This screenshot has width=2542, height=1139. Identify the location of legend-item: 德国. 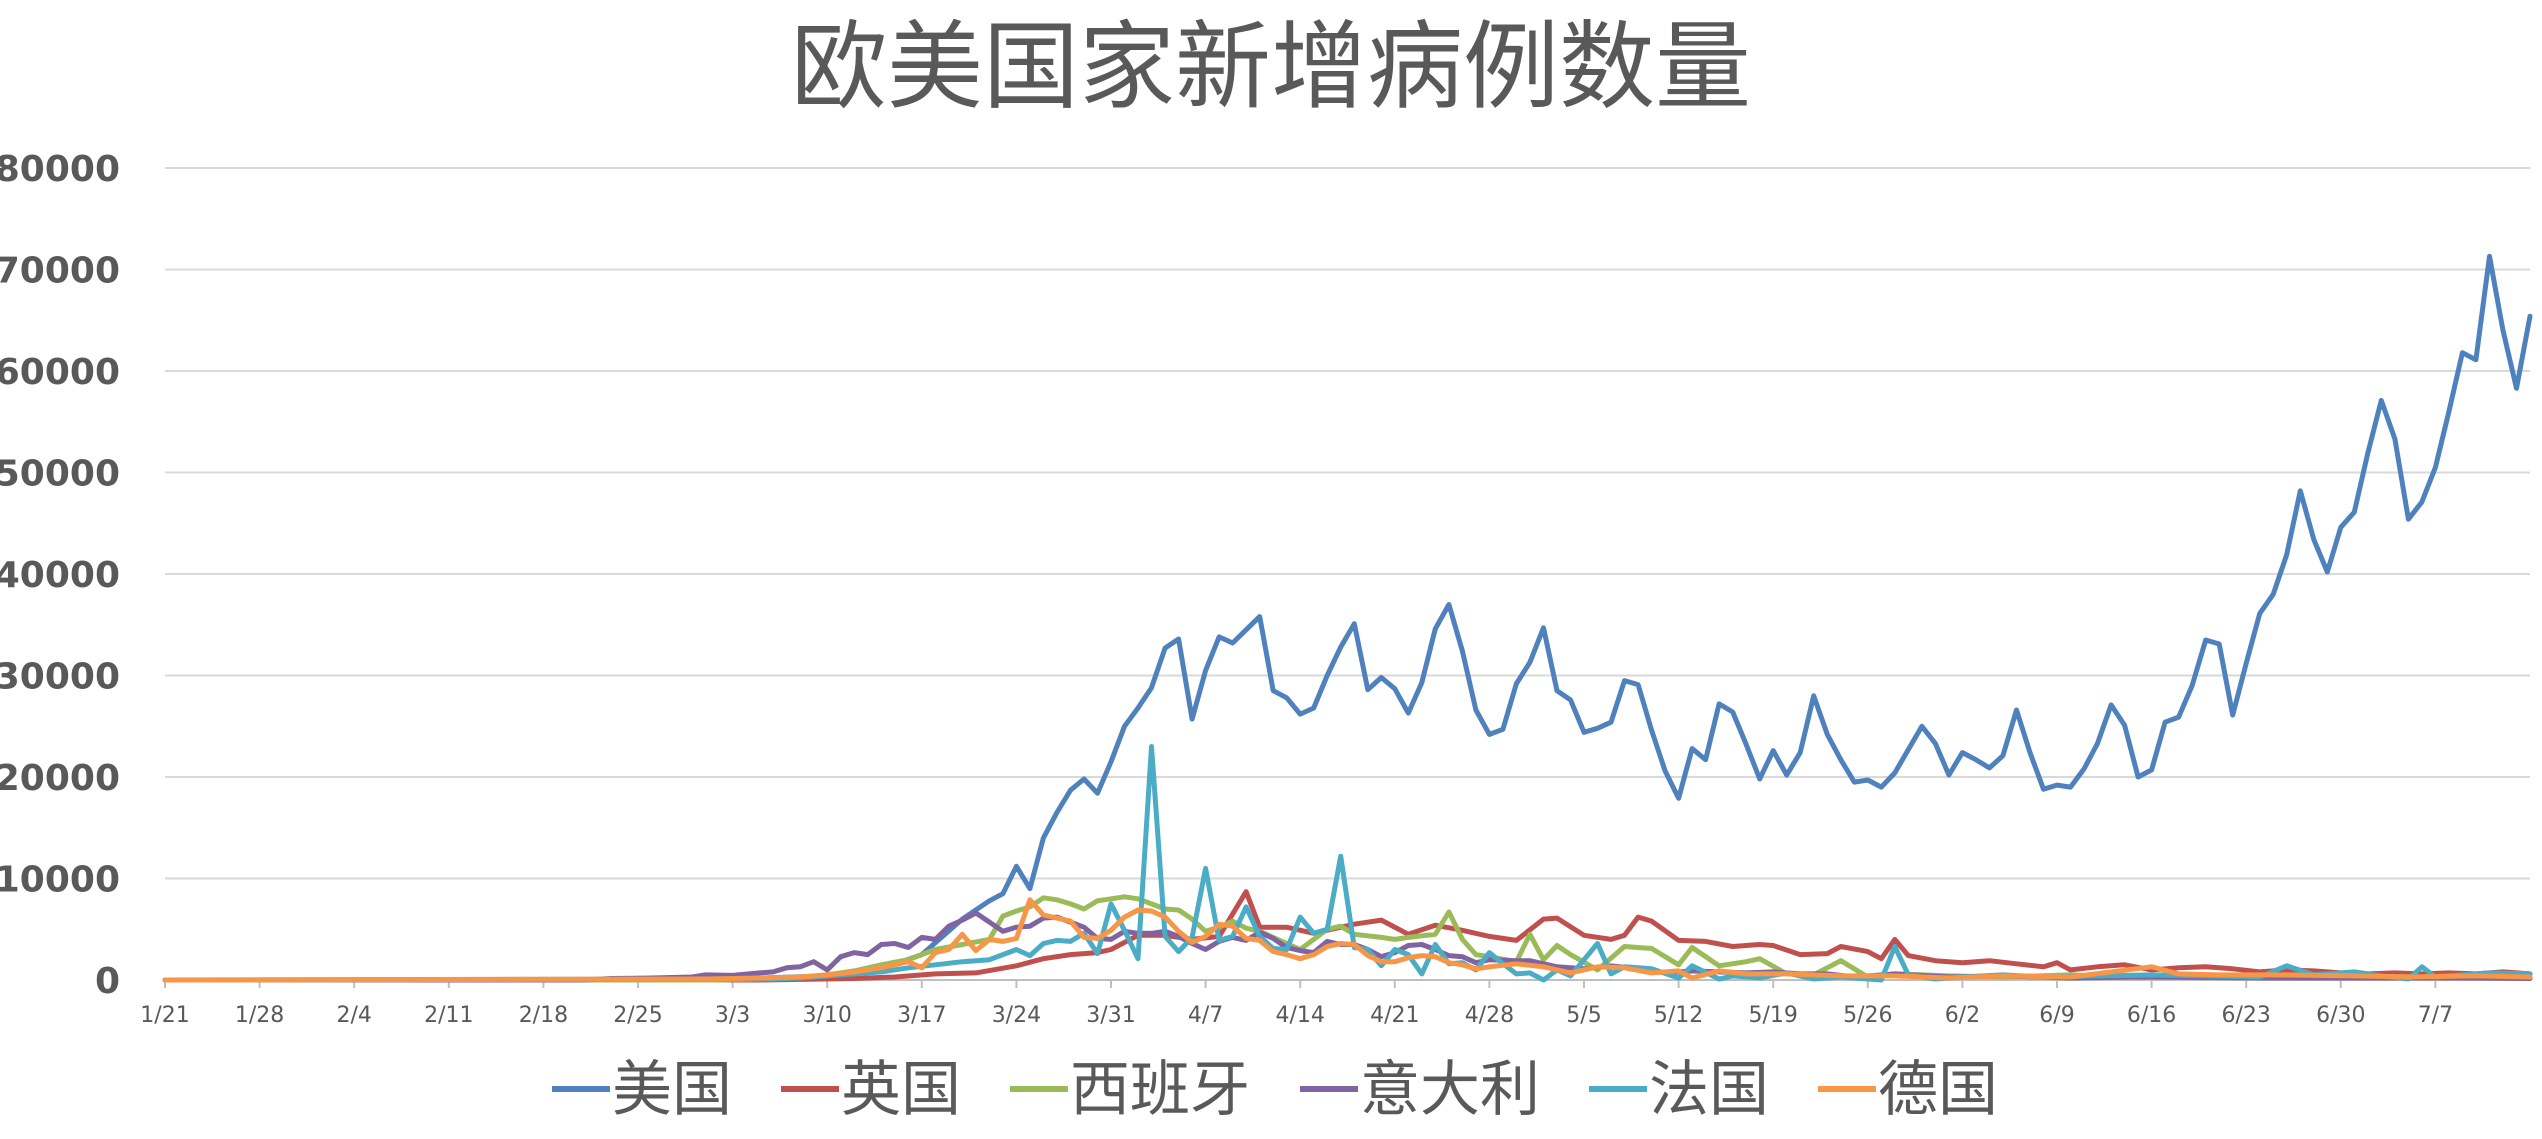
(1908, 1090).